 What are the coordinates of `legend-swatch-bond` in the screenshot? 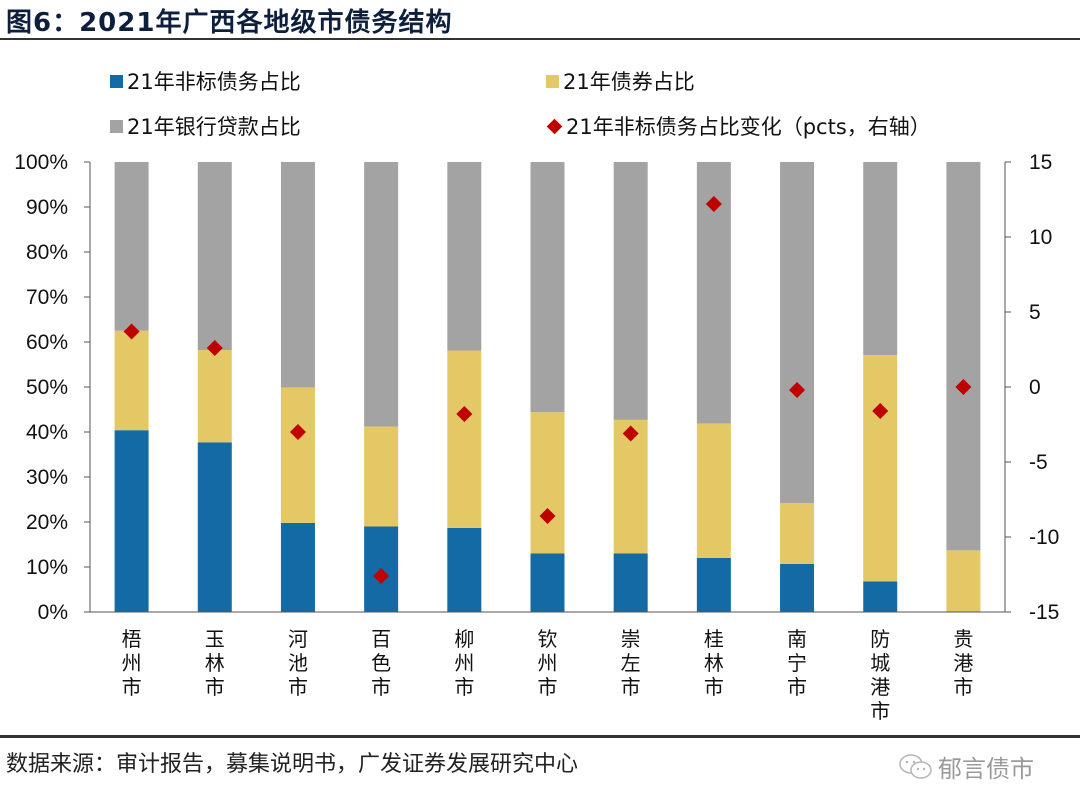 It's located at (552, 81).